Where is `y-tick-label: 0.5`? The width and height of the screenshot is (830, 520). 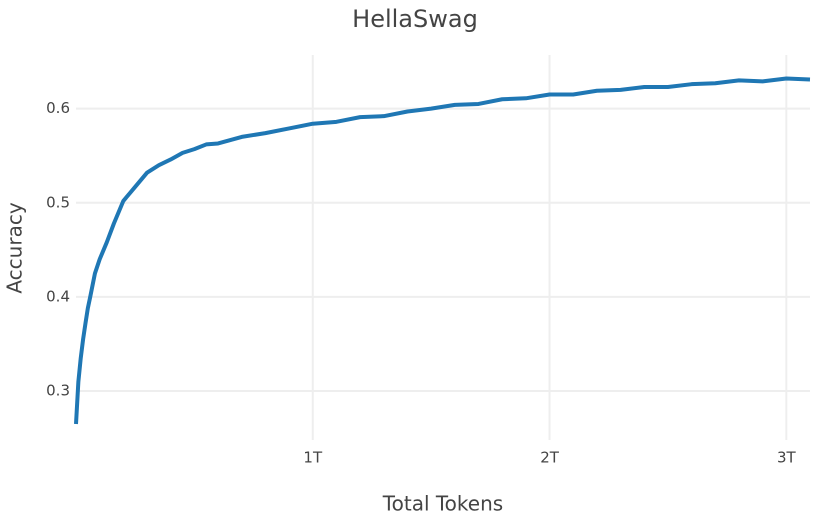
y-tick-label: 0.5 is located at coordinates (58, 202).